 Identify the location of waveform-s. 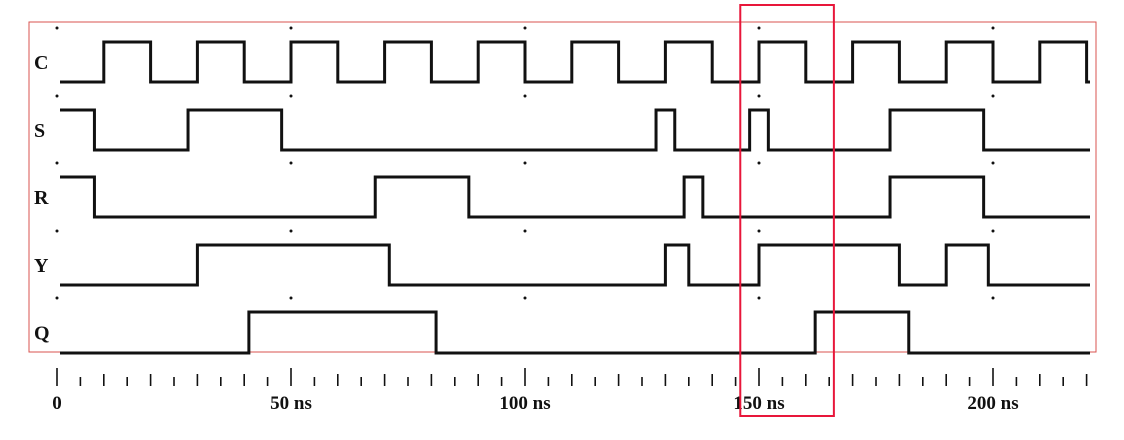
(575, 130).